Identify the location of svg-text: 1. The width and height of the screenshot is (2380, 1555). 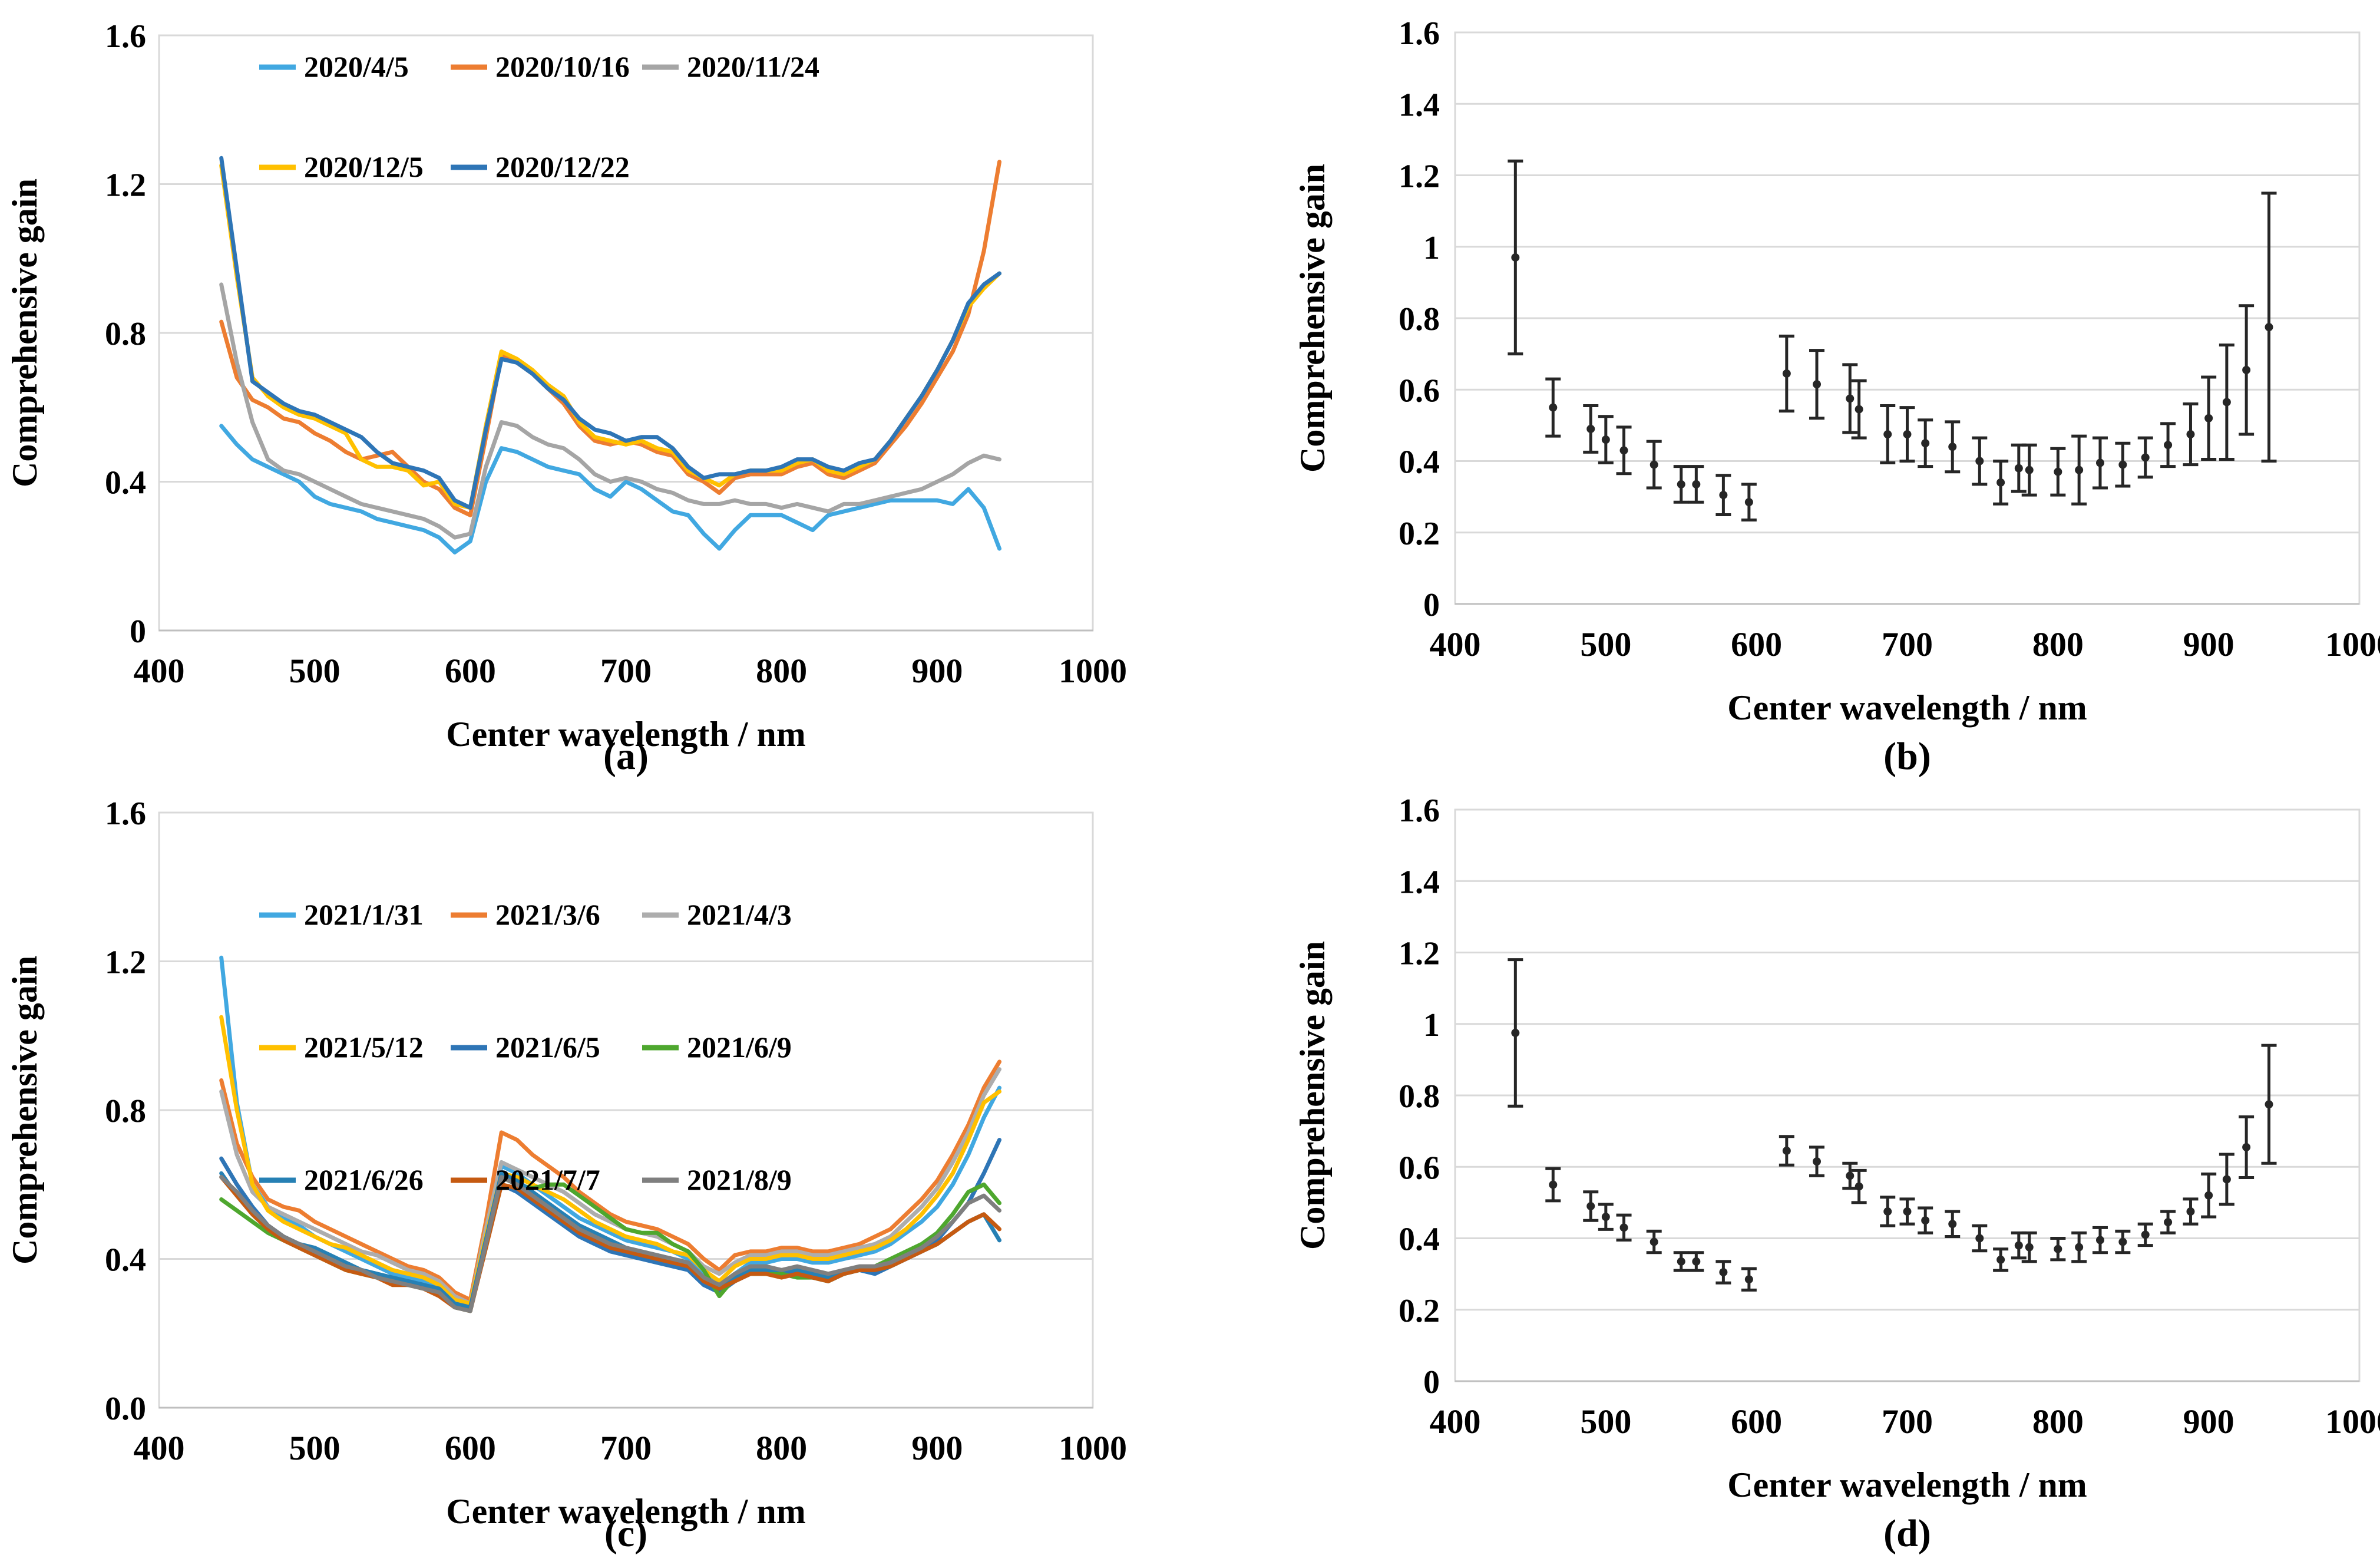
(1431, 248).